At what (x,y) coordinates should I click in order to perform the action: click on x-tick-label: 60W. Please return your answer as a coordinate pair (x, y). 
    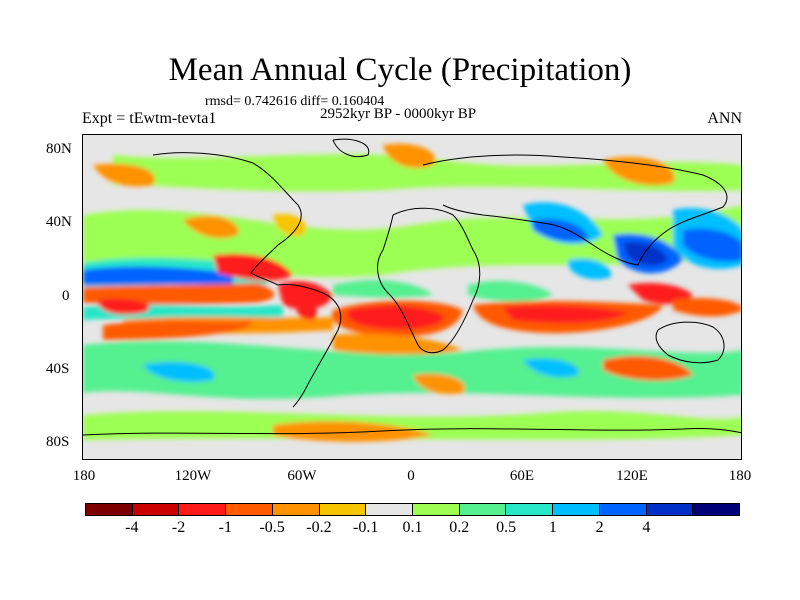
    Looking at the image, I should click on (302, 476).